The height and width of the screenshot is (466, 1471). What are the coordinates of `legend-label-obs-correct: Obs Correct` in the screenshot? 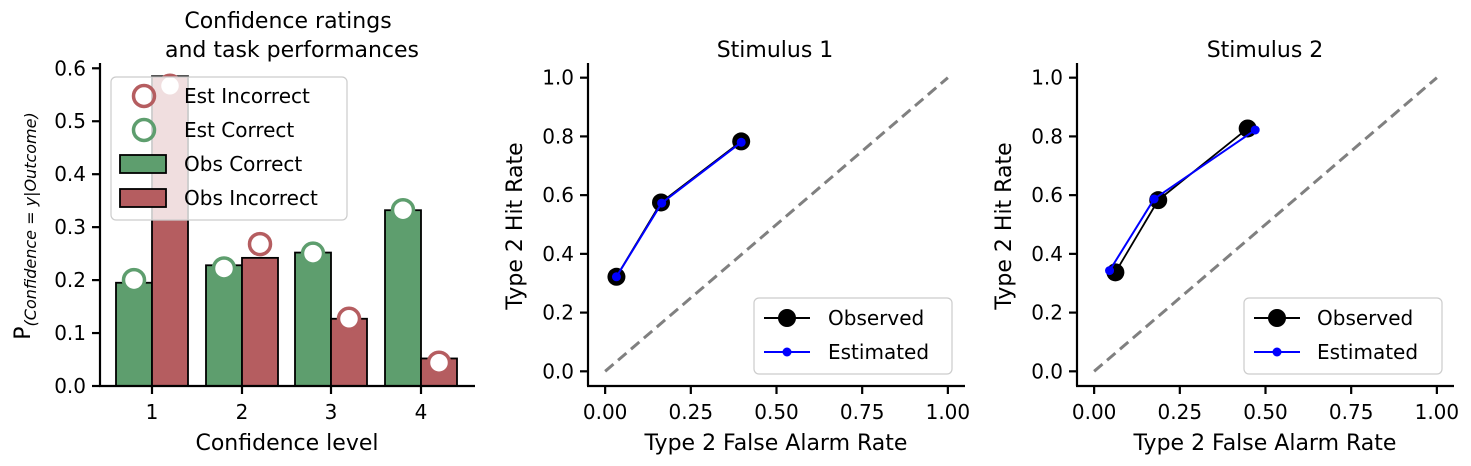 It's located at (243, 164).